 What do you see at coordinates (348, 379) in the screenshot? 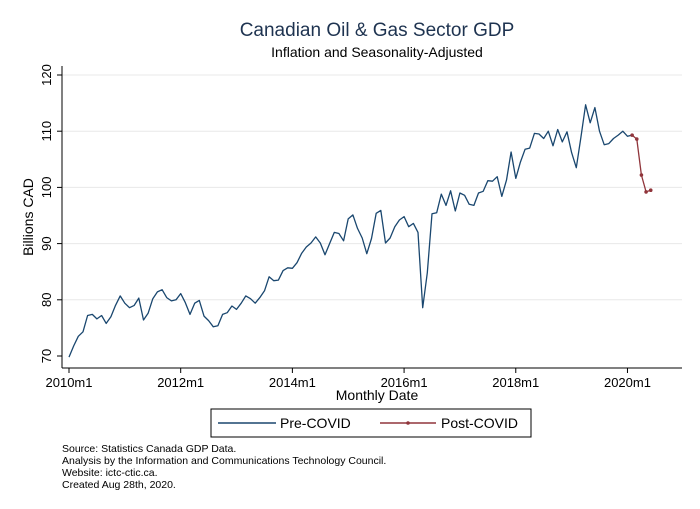
I see `x-axis-ticks: 2010m1 2012m1 2014m1 2016m1 2018m1 2020m1` at bounding box center [348, 379].